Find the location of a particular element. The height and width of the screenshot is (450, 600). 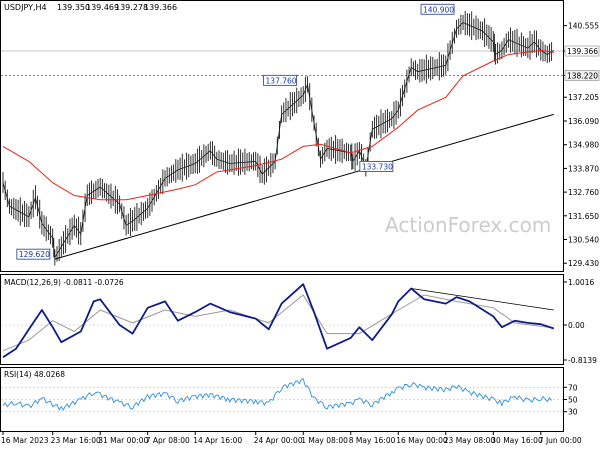

rsi-tick-label: 30 is located at coordinates (573, 412).